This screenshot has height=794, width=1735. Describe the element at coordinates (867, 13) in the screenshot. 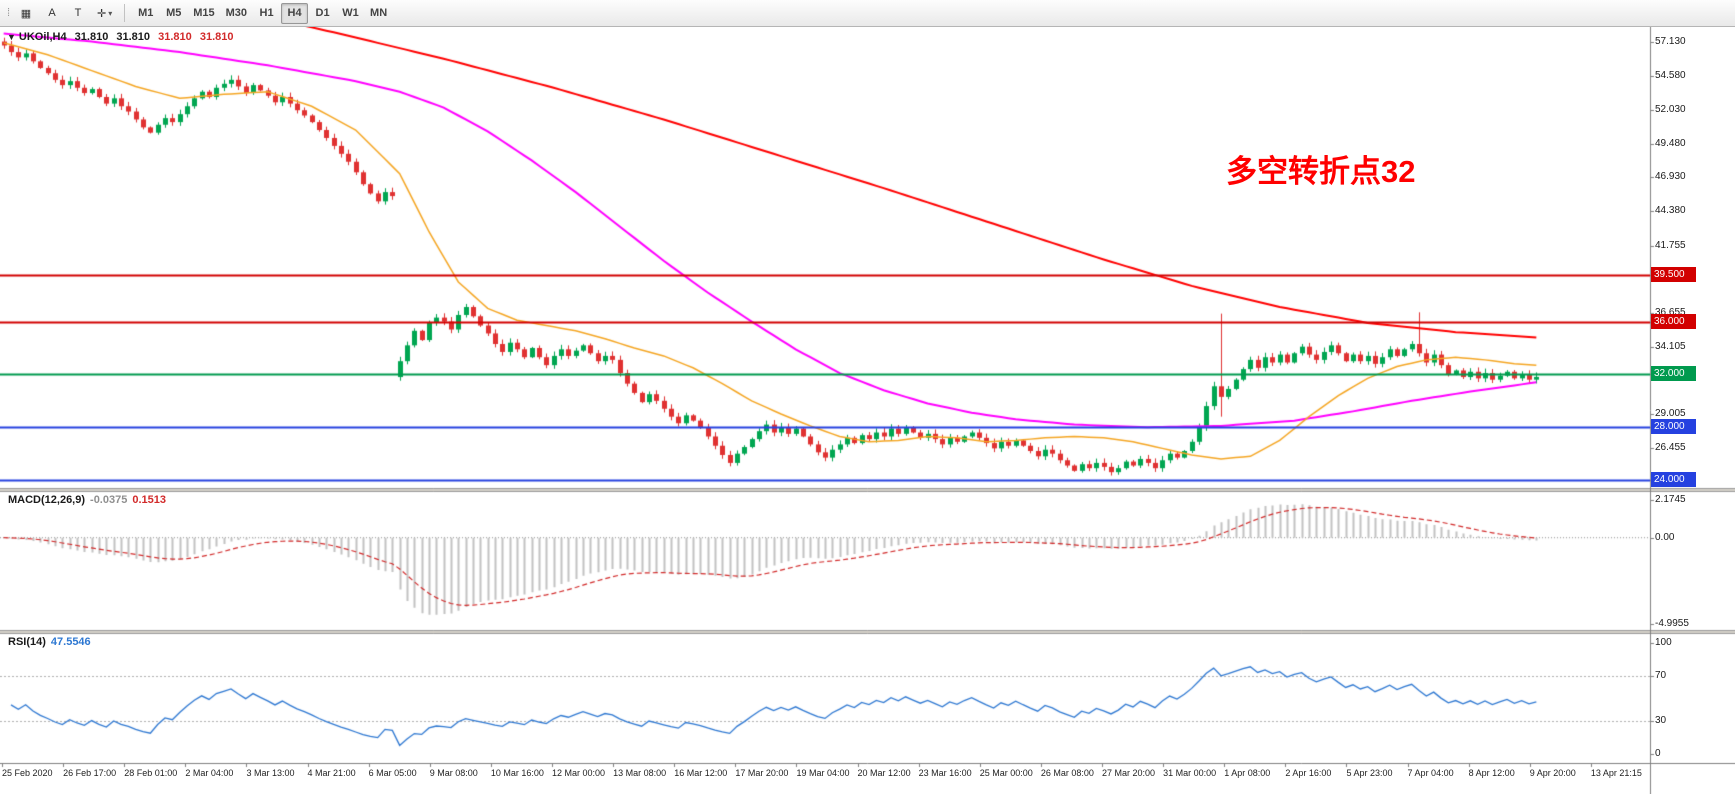

I see `toolbar: ⁞ ▦ A T ✛ ▾ M1 M5 M15 M30 H1 H4 D1 W1 MN` at that location.